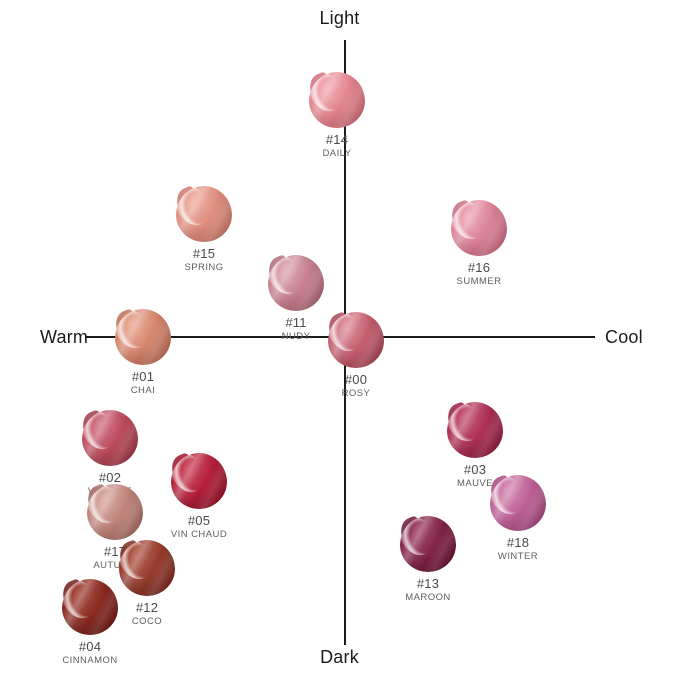 This screenshot has height=679, width=679. Describe the element at coordinates (339, 18) in the screenshot. I see `axis-label-light: Light` at that location.